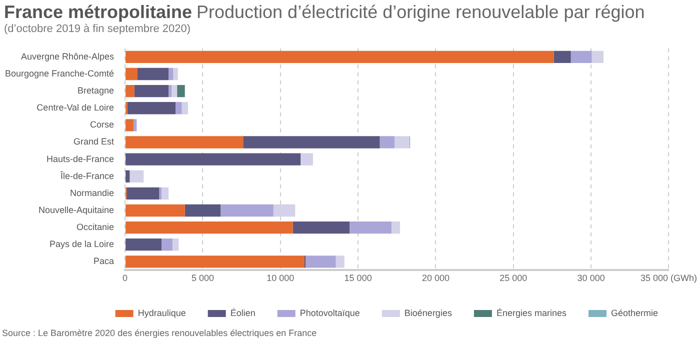  I want to click on y-tick-label: Paca, so click(104, 261).